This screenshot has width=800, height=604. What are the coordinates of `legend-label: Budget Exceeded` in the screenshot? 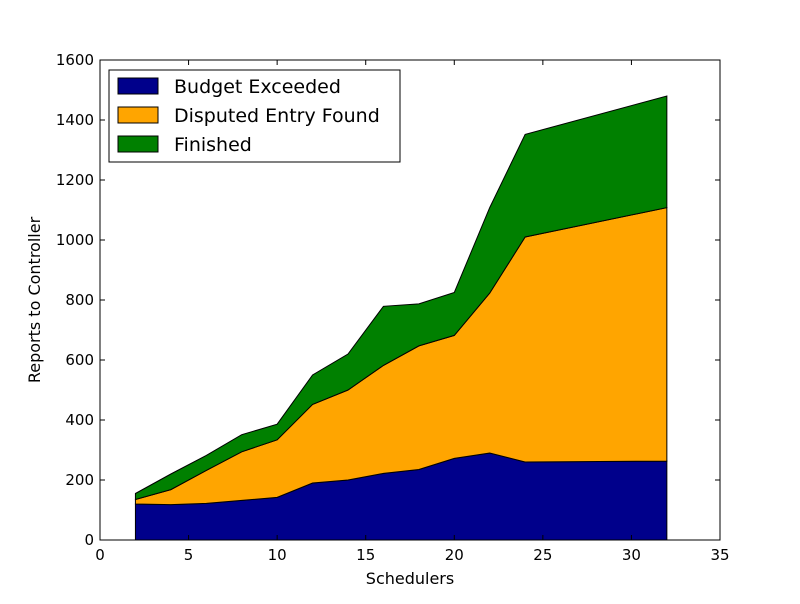 It's located at (257, 87).